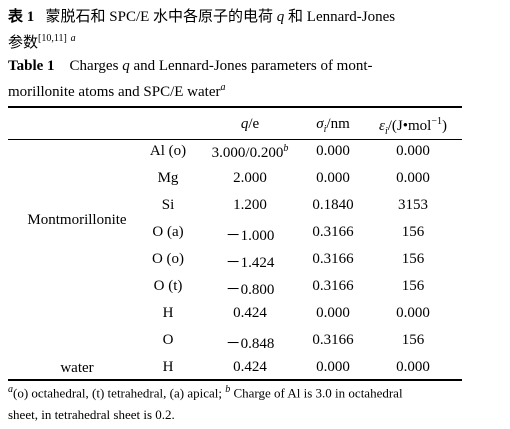  What do you see at coordinates (253, 66) in the screenshot?
I see `title-text: and Lennard-Jones parameters of mont-` at bounding box center [253, 66].